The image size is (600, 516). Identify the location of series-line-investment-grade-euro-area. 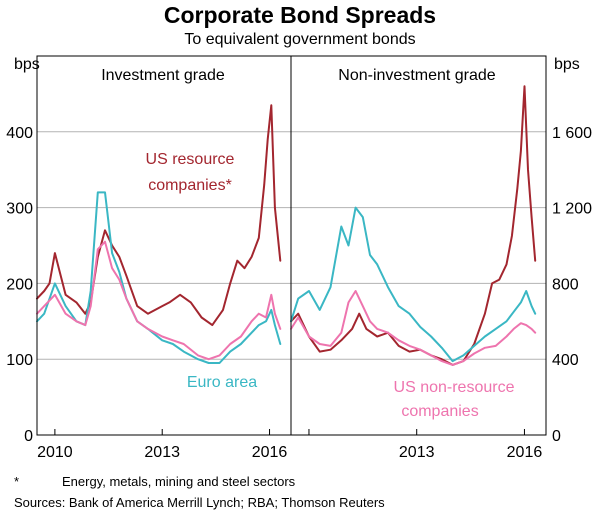
(159, 277).